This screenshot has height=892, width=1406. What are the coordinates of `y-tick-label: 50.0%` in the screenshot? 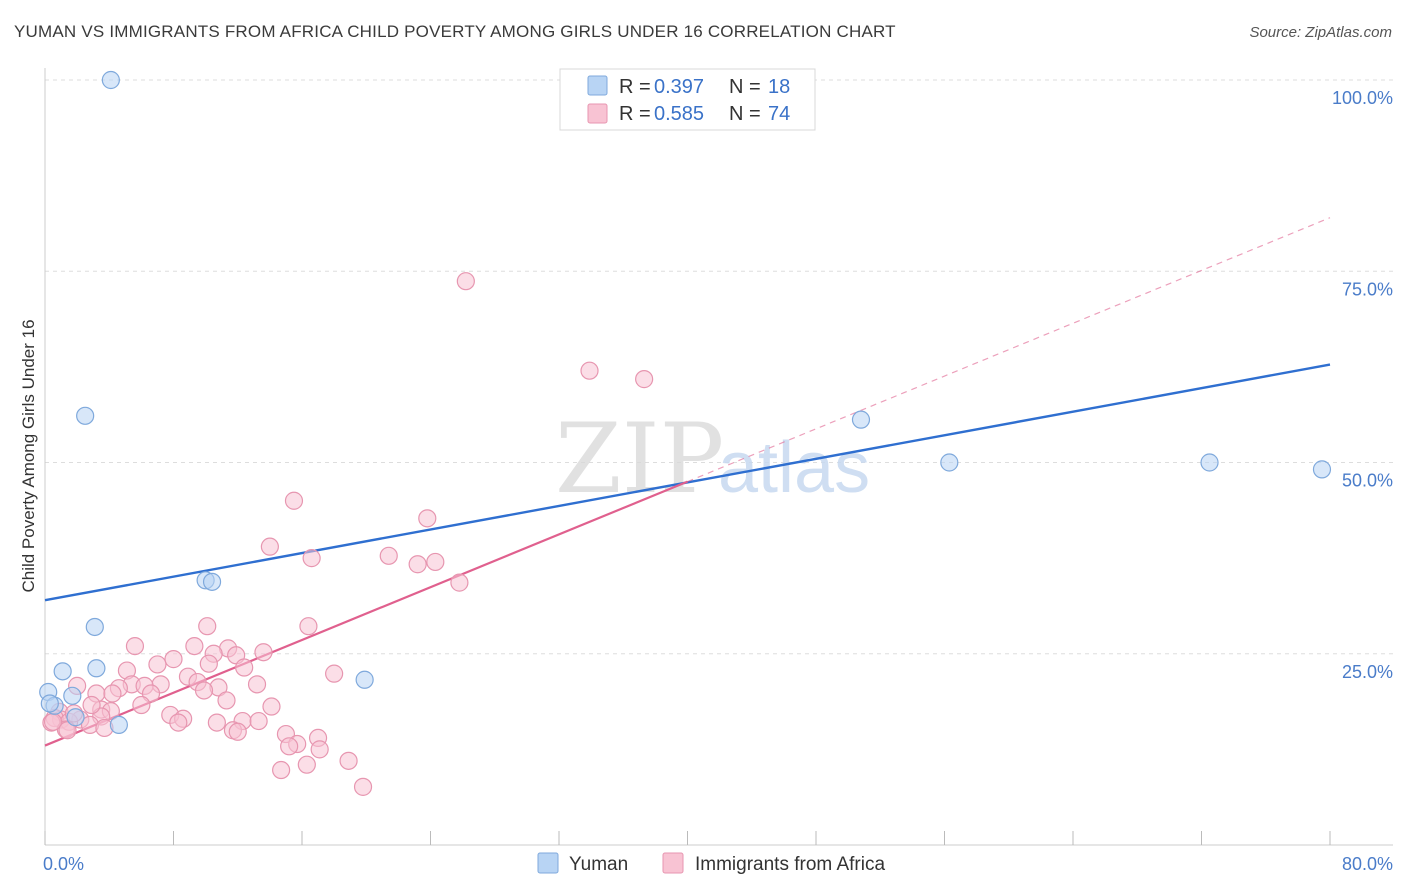 It's located at (1367, 481).